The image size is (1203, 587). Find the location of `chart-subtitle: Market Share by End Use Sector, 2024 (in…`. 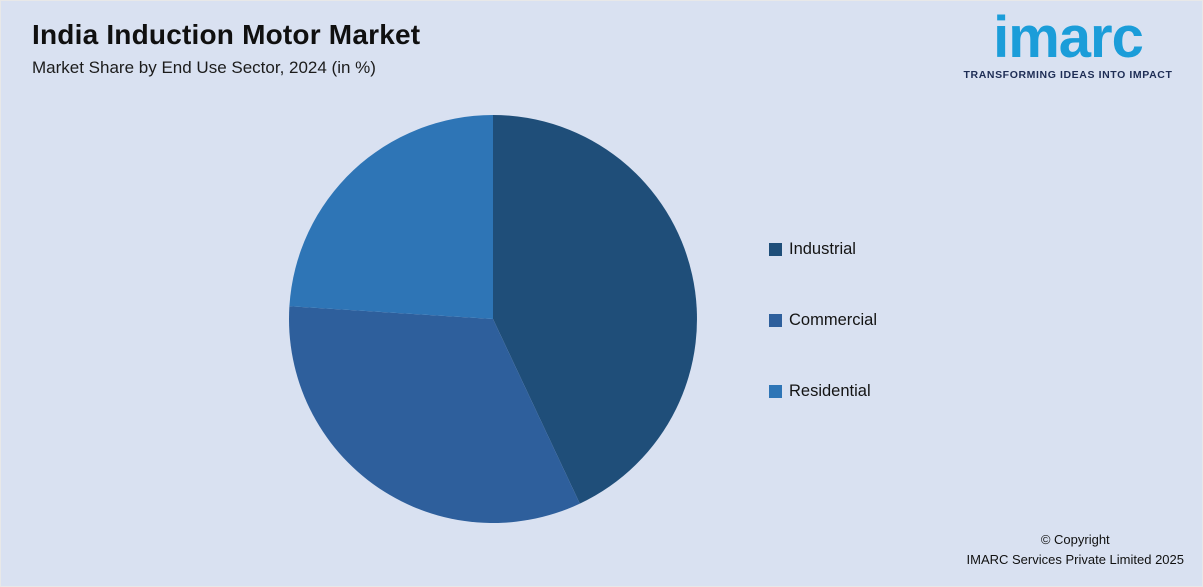

chart-subtitle: Market Share by End Use Sector, 2024 (in… is located at coordinates (204, 68).